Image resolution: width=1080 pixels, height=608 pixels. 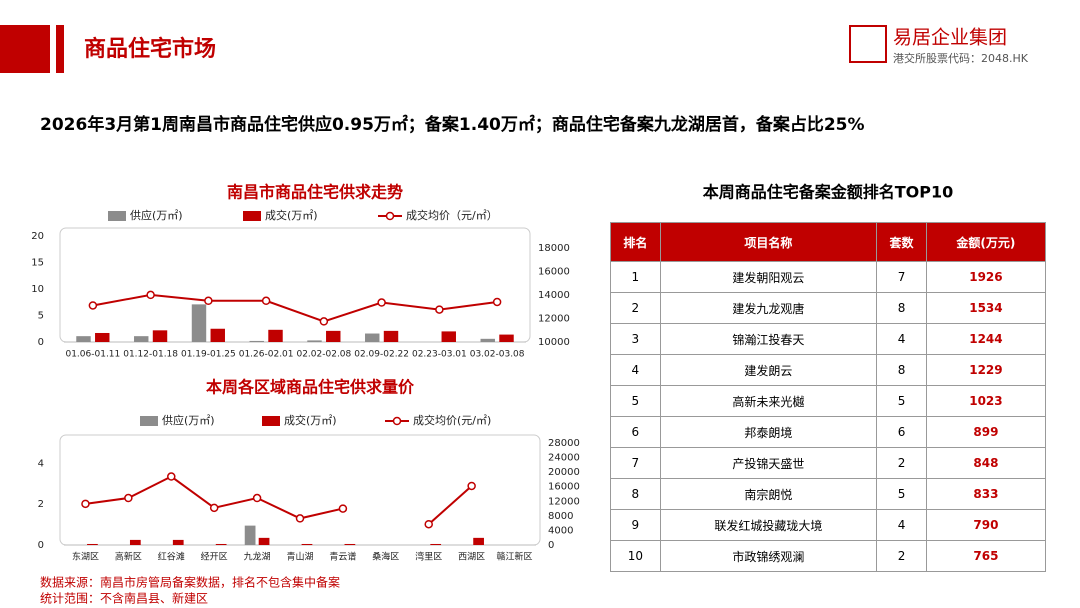 What do you see at coordinates (190, 582) in the screenshot?
I see `footnote: 数据来源：南昌市房管局备案数据，排名不包含集中备案` at bounding box center [190, 582].